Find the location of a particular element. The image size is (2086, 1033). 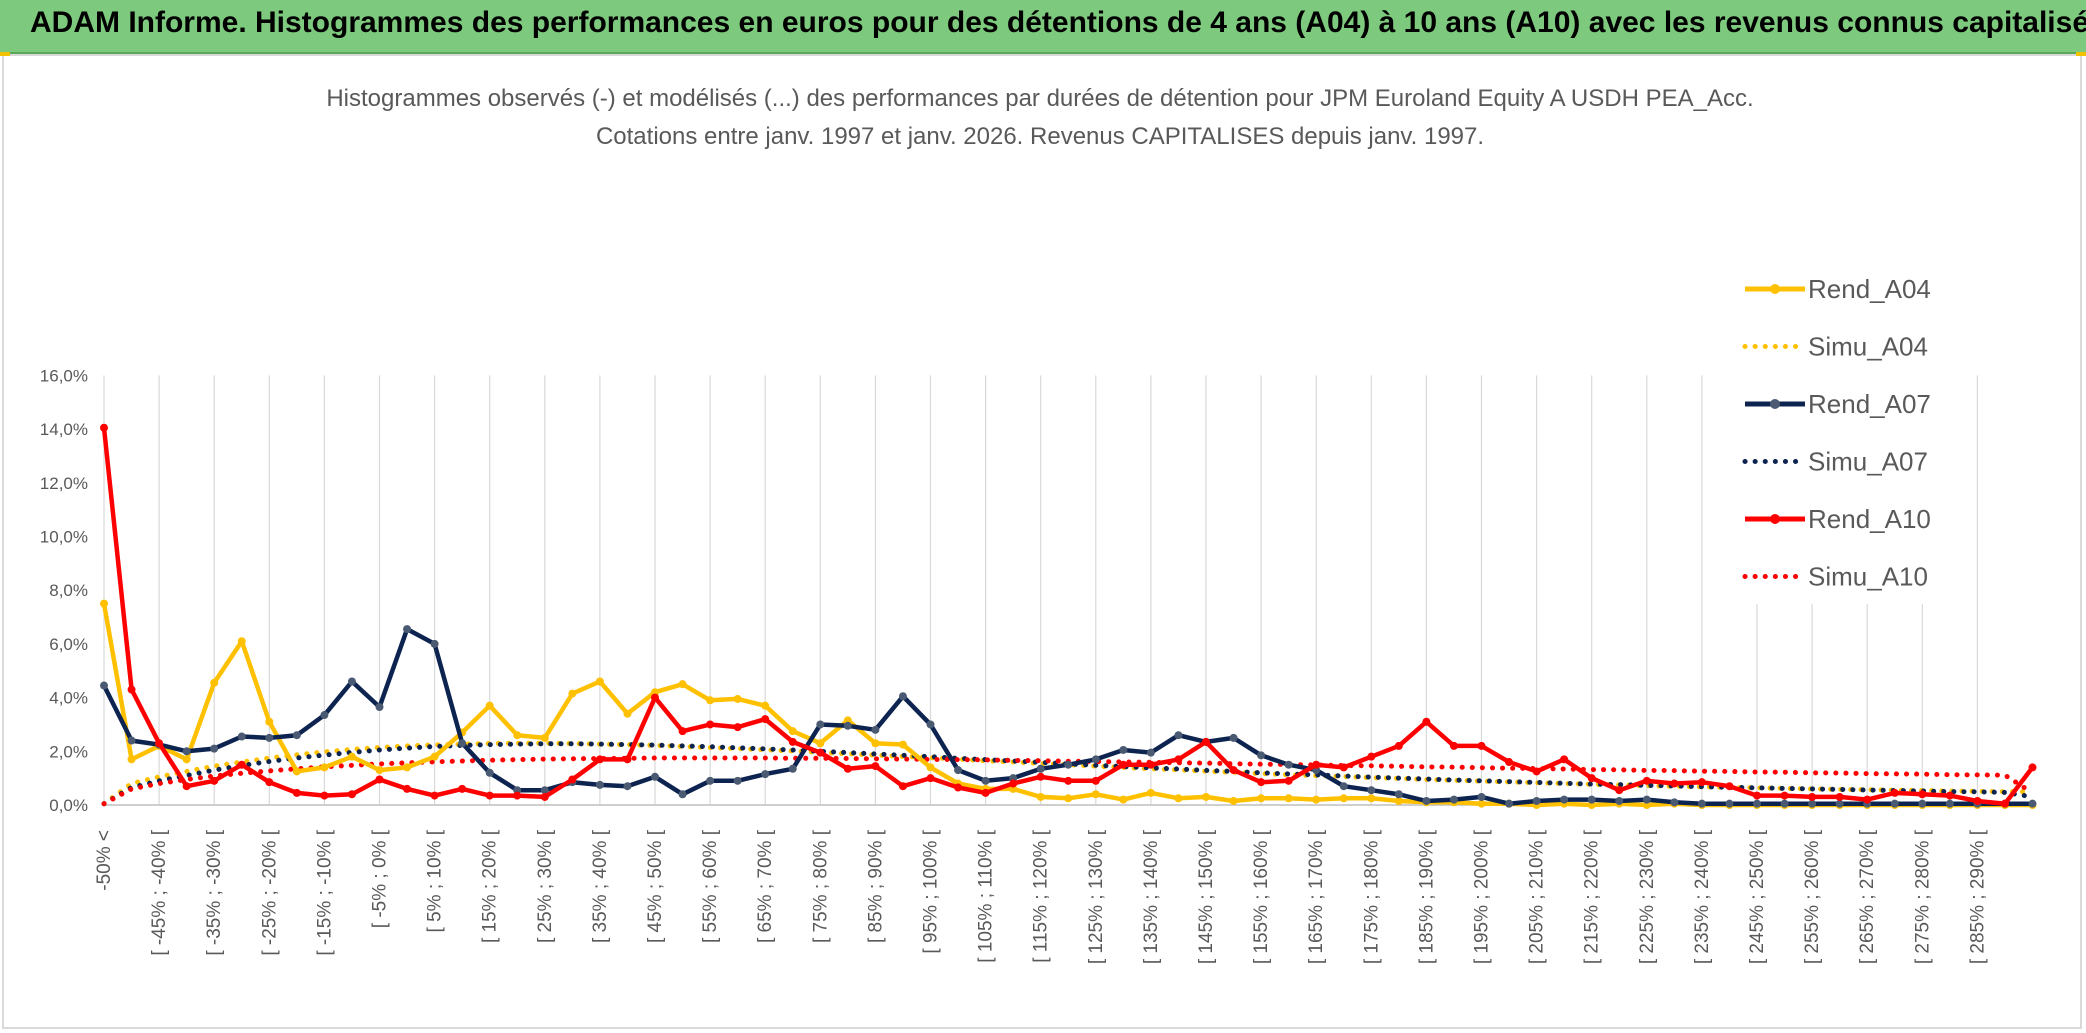

x-tick-label: [ 15% ; 20% [ is located at coordinates (490, 886).